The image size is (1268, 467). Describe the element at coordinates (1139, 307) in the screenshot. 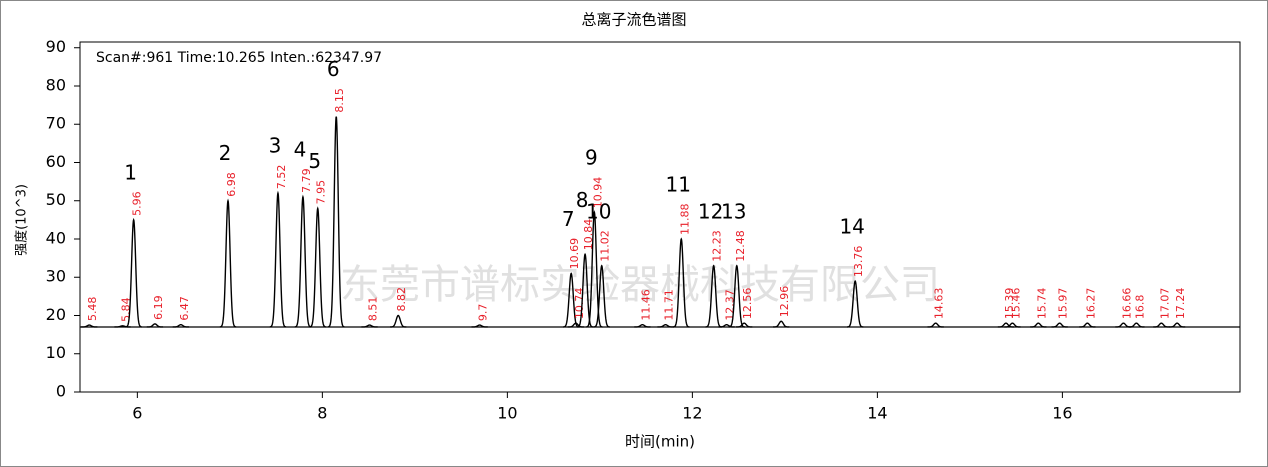

I see `retention-time-label: 16.8` at that location.